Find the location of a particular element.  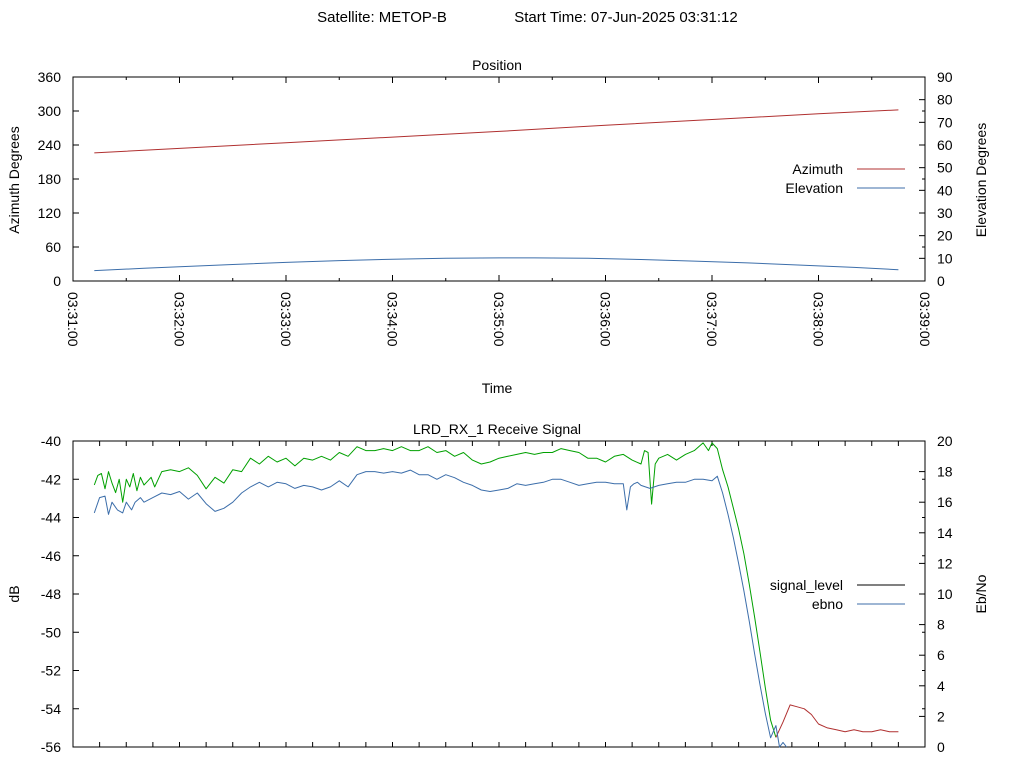

position-y2tick-label: 10 is located at coordinates (945, 258).